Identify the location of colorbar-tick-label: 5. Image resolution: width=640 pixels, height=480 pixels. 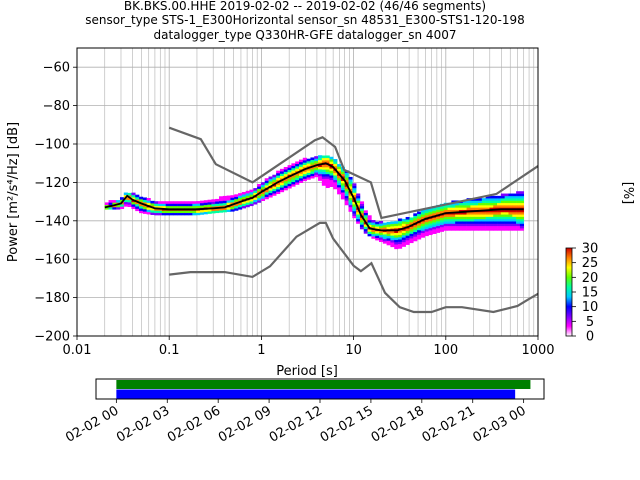
(590, 322).